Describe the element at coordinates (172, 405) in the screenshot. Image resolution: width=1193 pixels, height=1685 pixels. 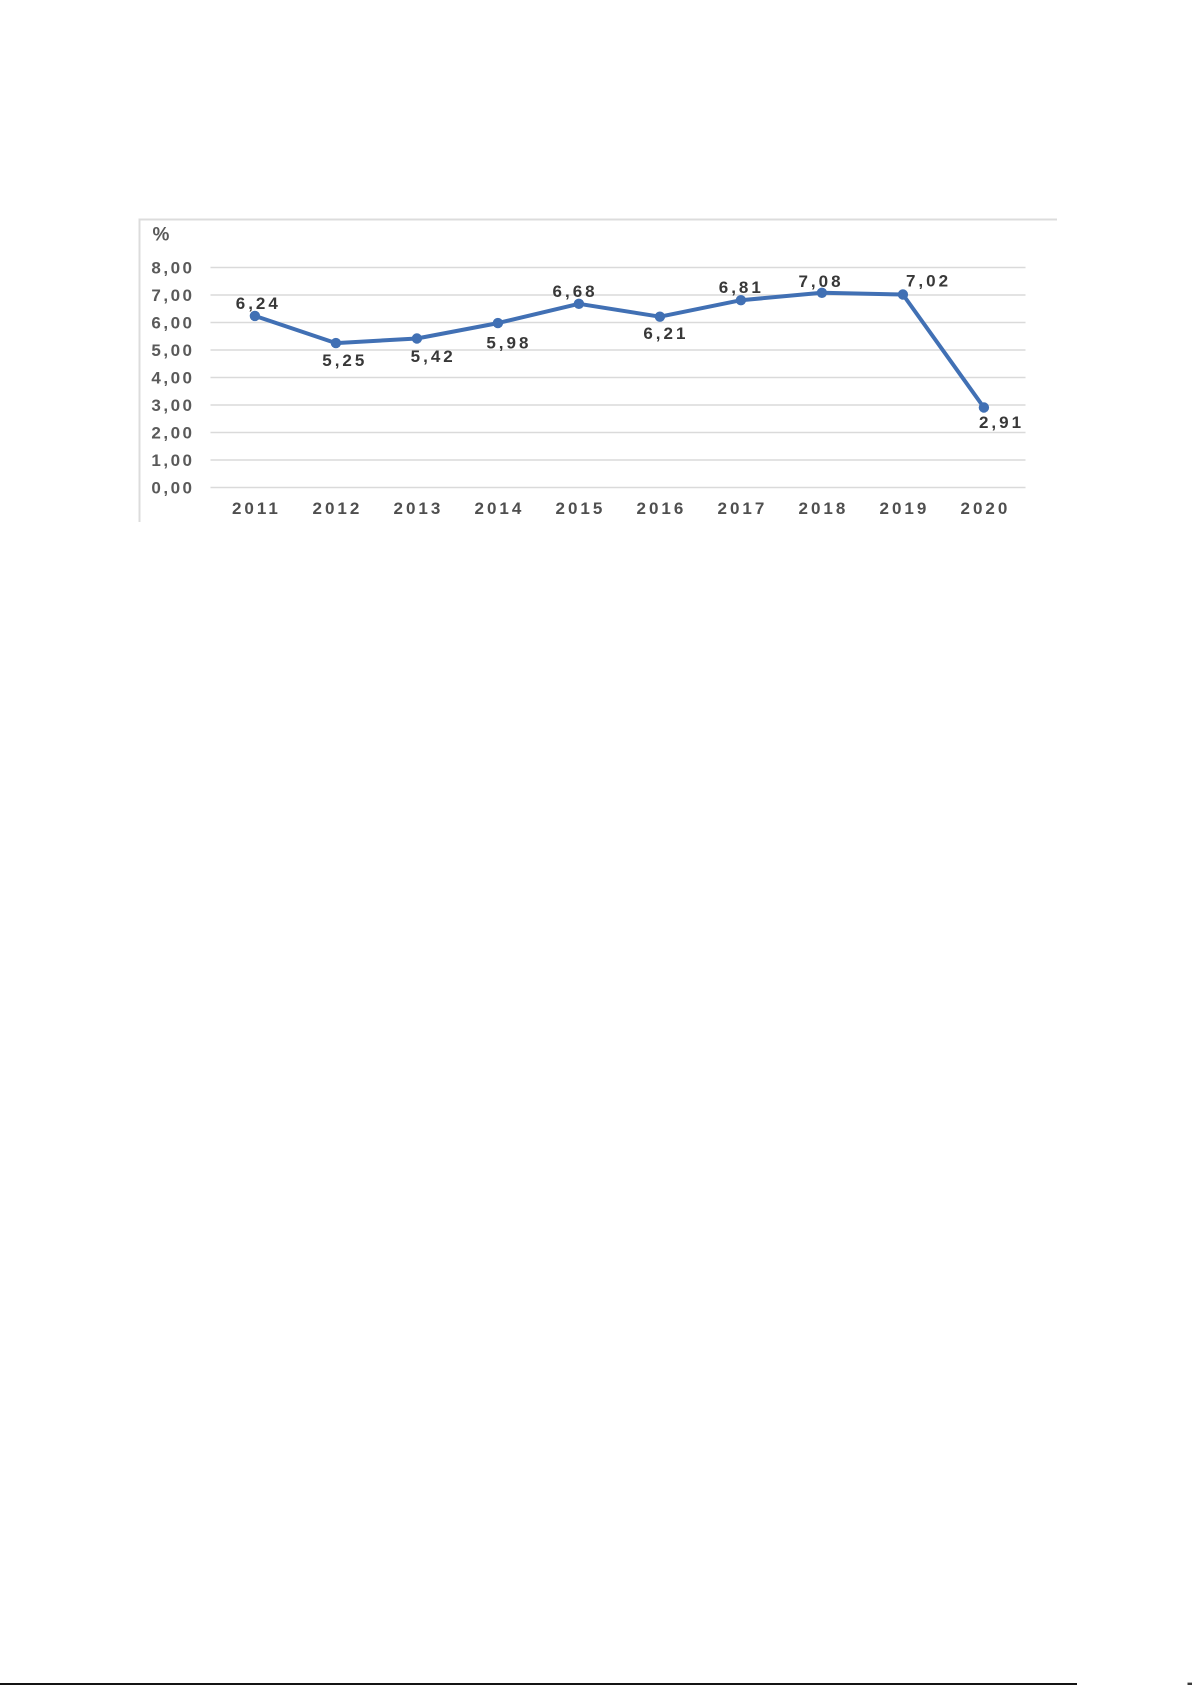
I see `svg-text: 3,00` at that location.